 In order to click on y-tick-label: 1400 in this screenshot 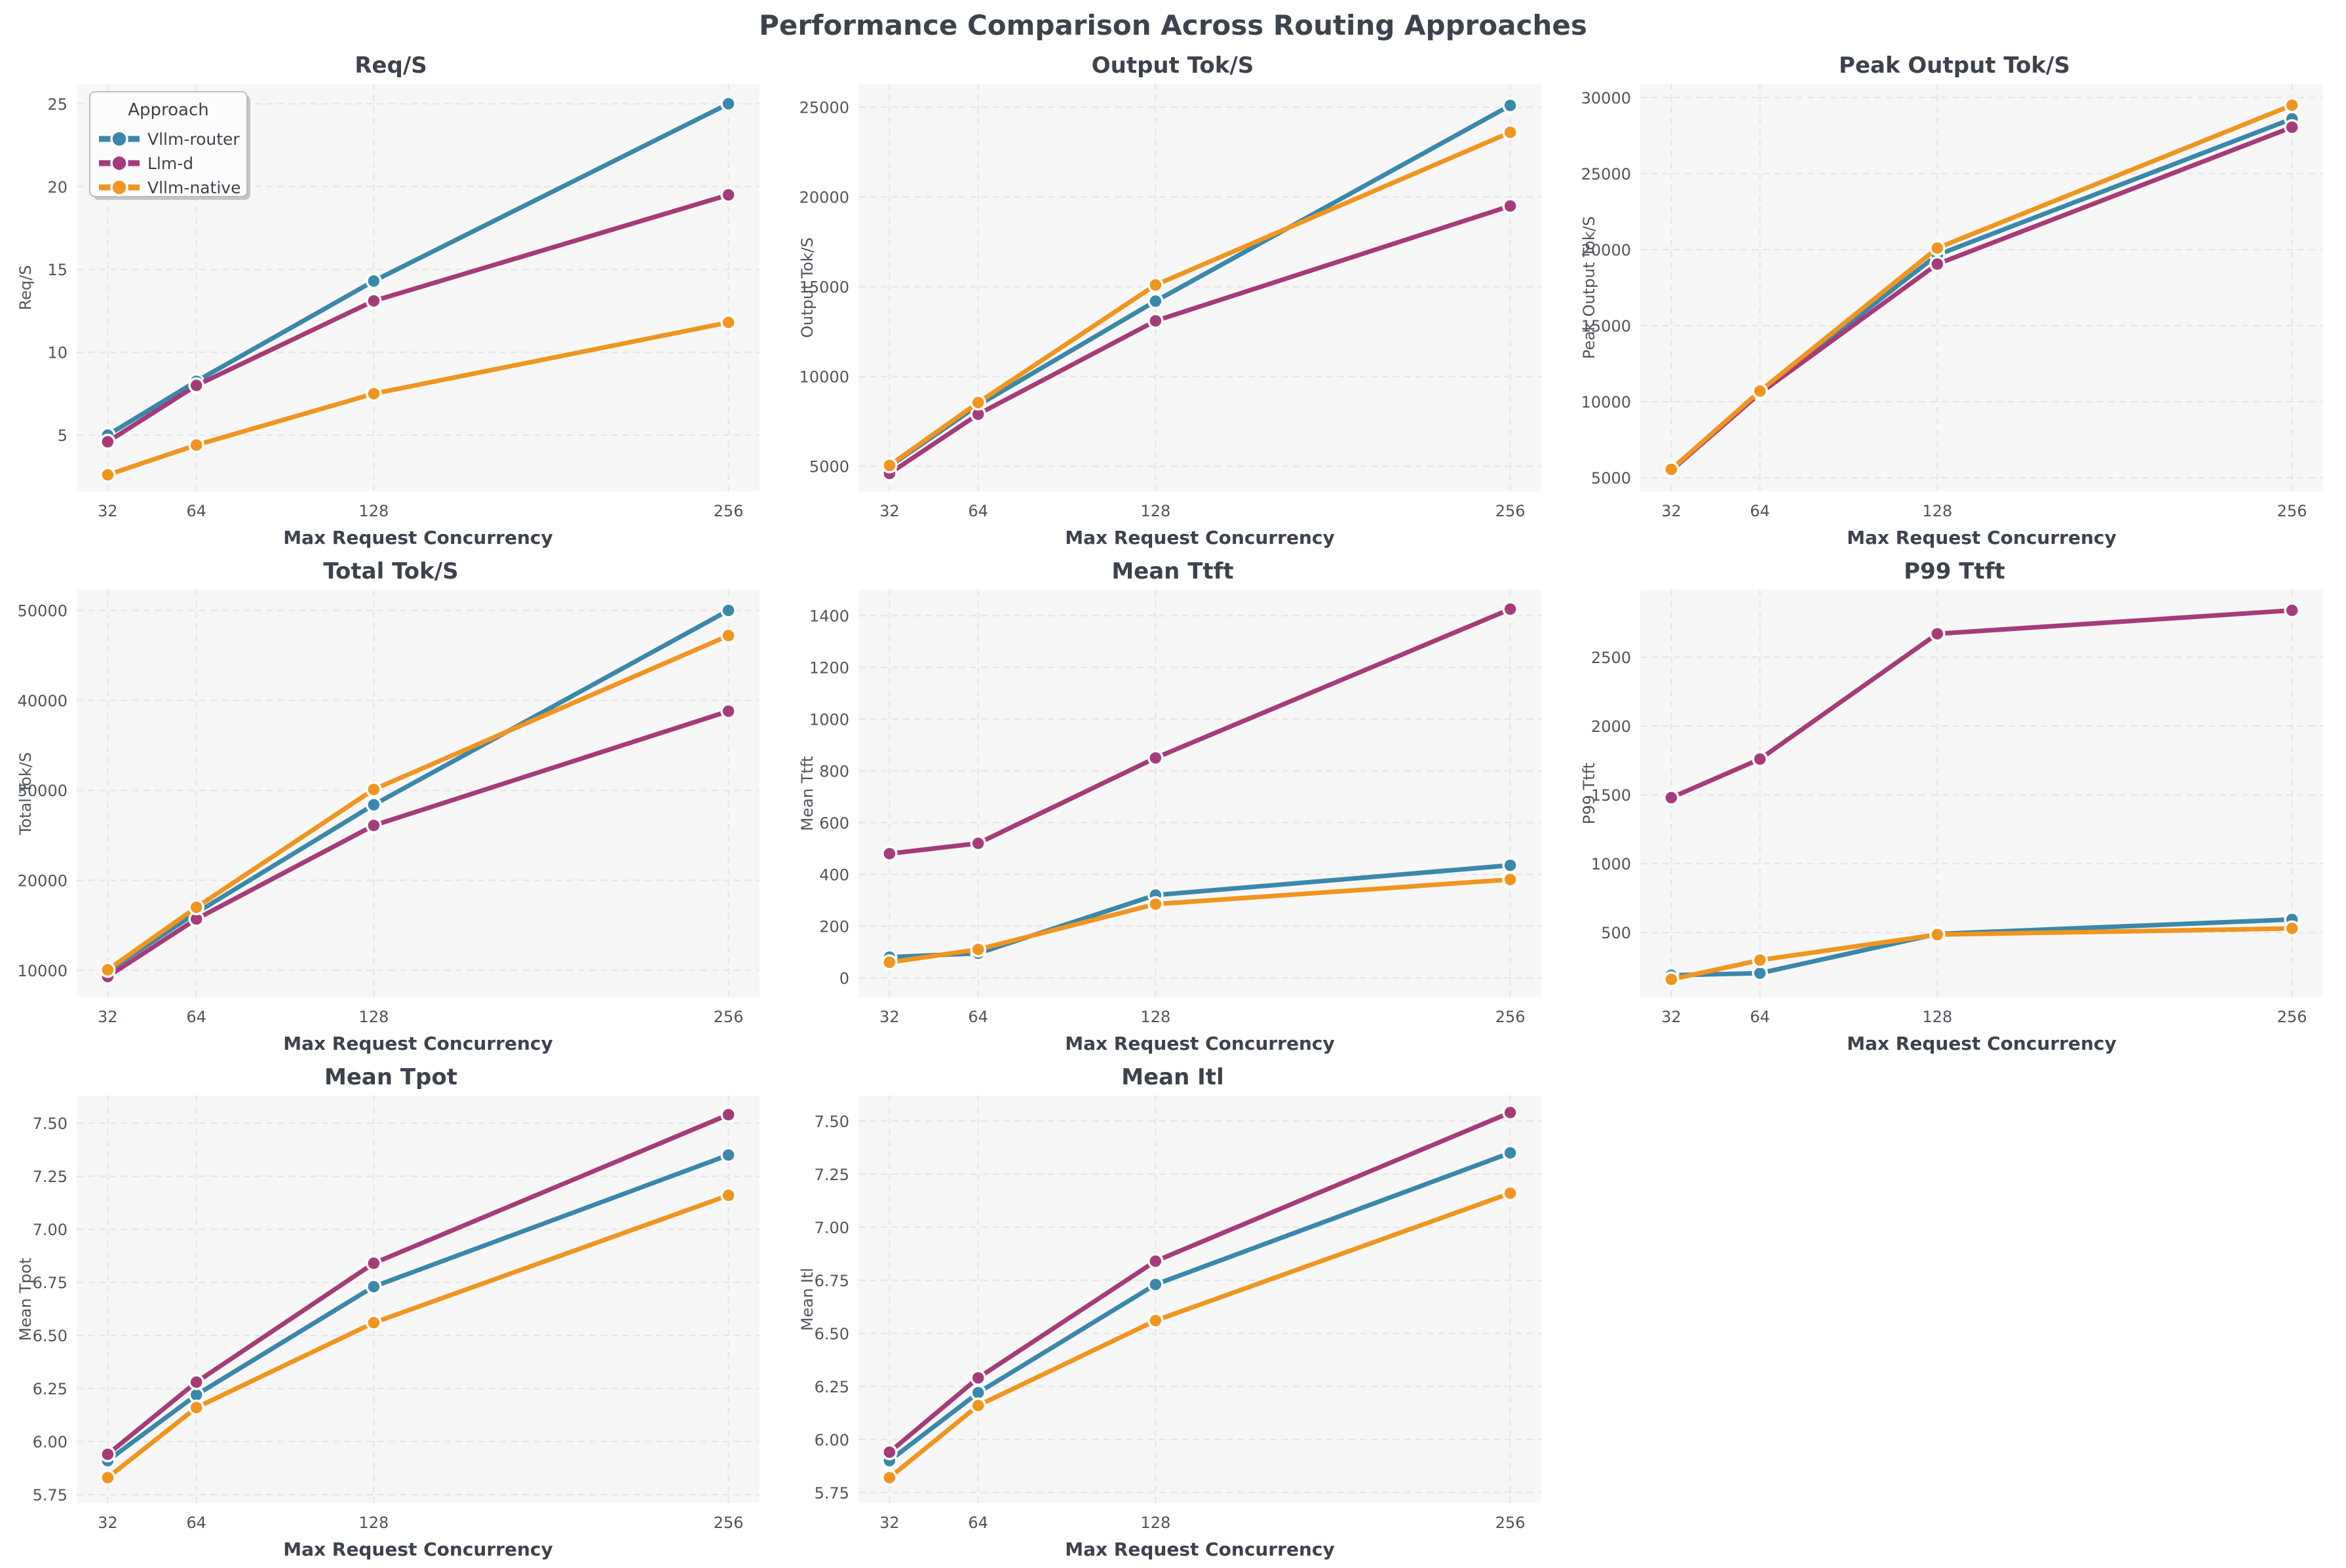, I will do `click(829, 616)`.